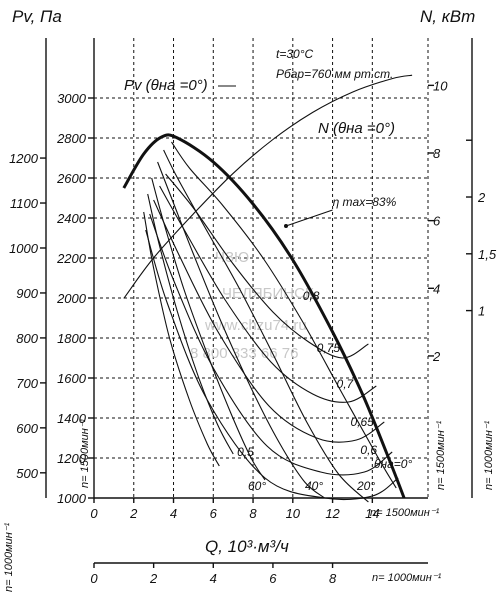 Image resolution: width=500 pixels, height=595 pixels. Describe the element at coordinates (213, 578) in the screenshot. I see `tick-label-x-secondary: 4` at that location.